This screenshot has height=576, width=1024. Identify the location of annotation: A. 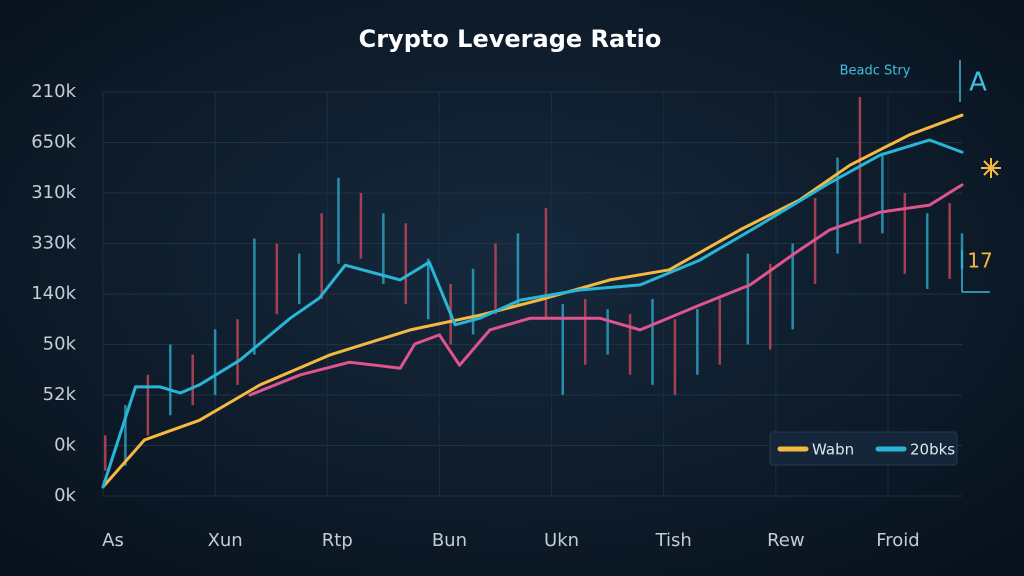
(978, 83).